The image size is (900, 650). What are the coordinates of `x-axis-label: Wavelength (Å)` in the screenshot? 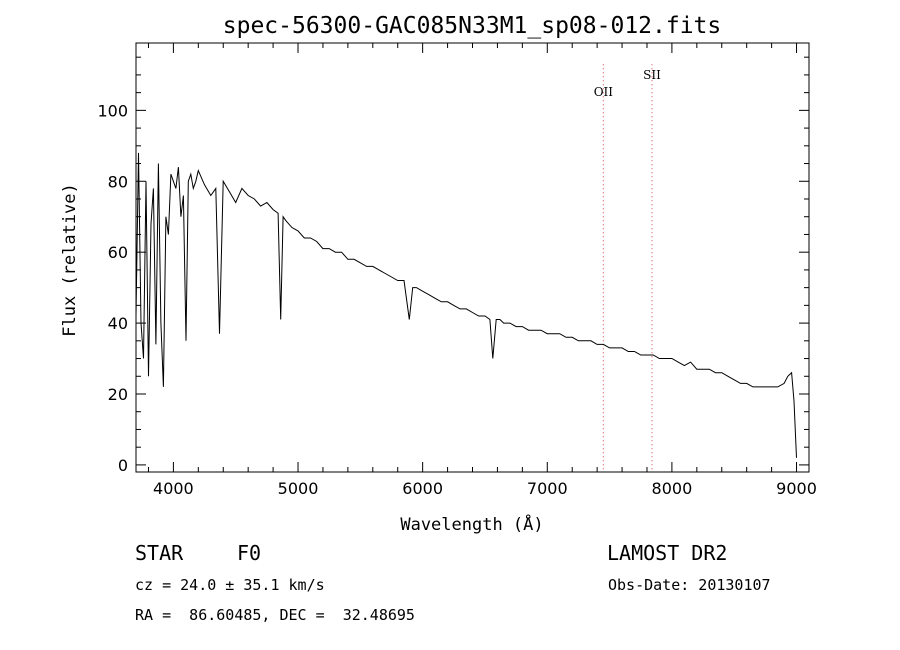 It's located at (471, 524).